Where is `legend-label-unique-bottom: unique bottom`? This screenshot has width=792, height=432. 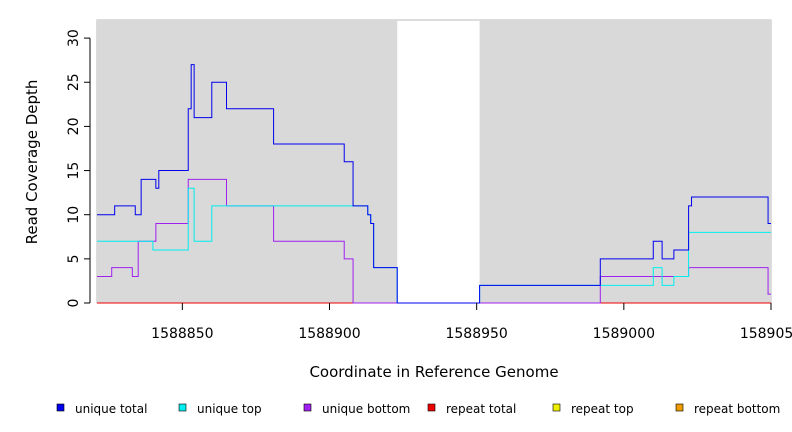
legend-label-unique-bottom: unique bottom is located at coordinates (366, 409).